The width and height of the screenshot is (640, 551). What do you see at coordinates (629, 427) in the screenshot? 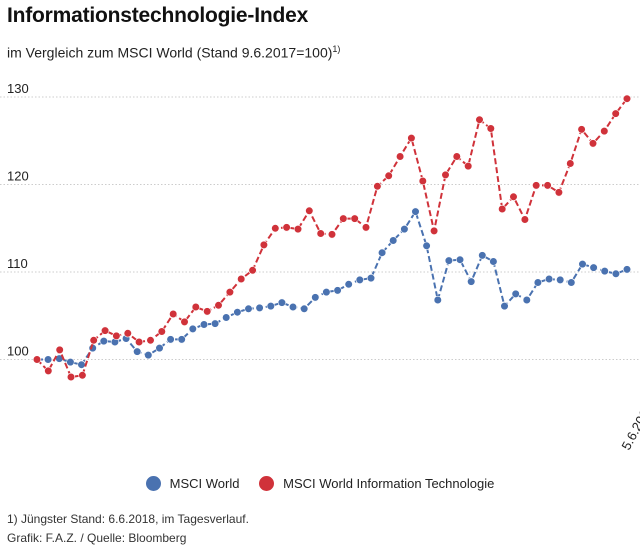
I see `x-end-label: 5.6.2018` at bounding box center [629, 427].